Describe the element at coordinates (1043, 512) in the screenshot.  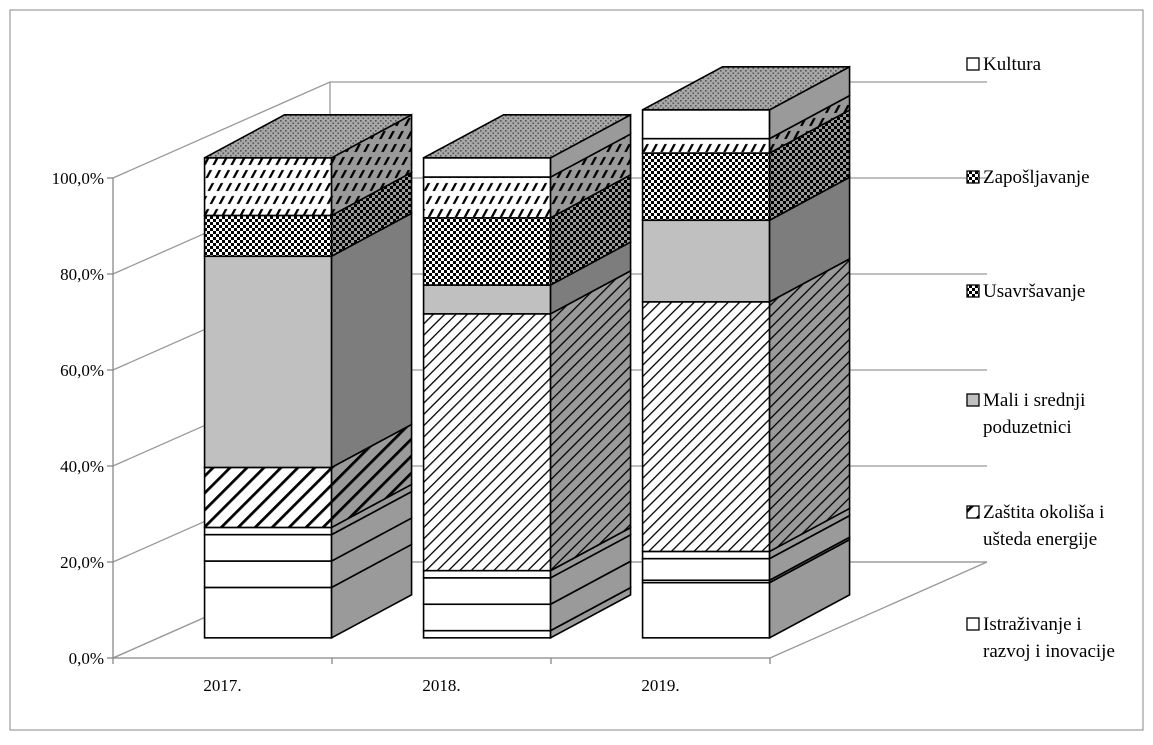
I see `legend-label-line: Zaštita okoliša i` at that location.